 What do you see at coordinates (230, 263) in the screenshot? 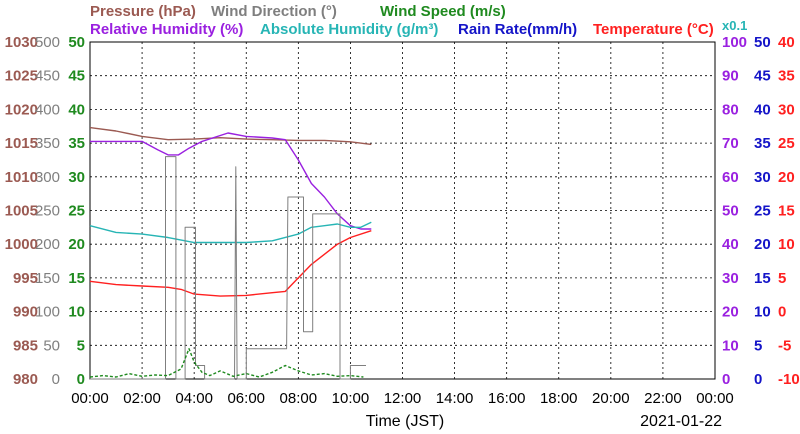
I see `series-temp` at bounding box center [230, 263].